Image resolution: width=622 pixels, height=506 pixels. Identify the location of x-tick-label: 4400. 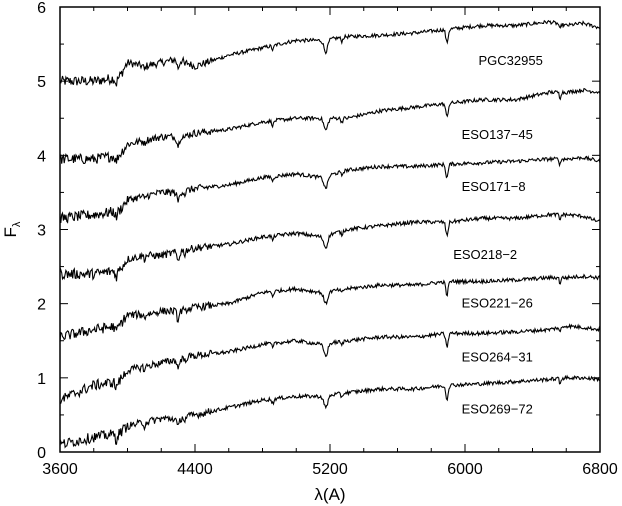
(195, 469).